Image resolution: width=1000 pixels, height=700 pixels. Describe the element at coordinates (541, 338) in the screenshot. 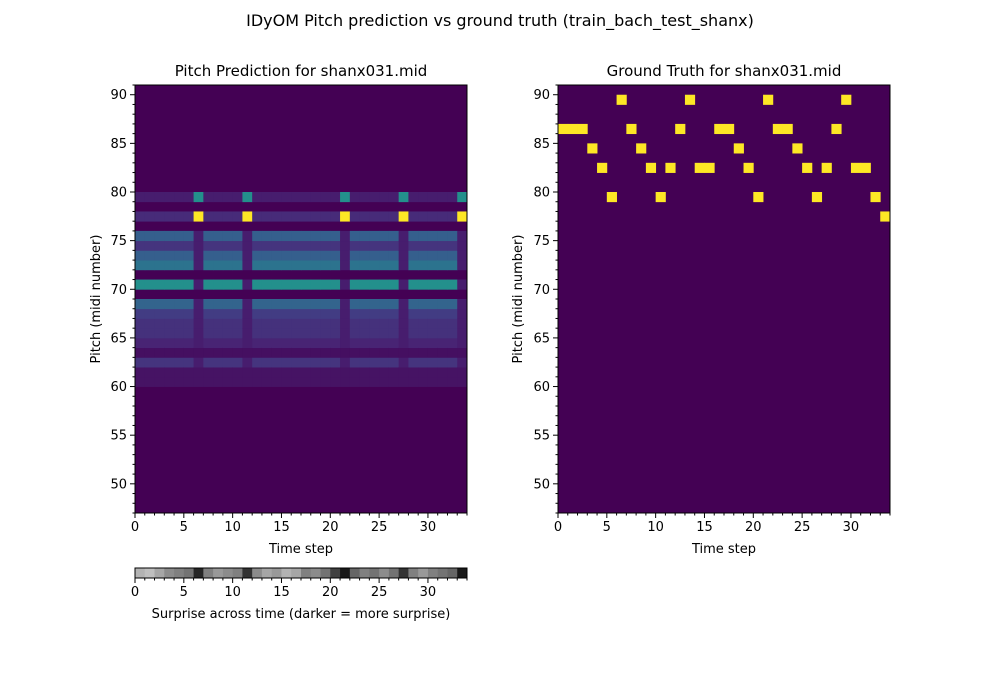

I see `y-tick-label: 65` at that location.